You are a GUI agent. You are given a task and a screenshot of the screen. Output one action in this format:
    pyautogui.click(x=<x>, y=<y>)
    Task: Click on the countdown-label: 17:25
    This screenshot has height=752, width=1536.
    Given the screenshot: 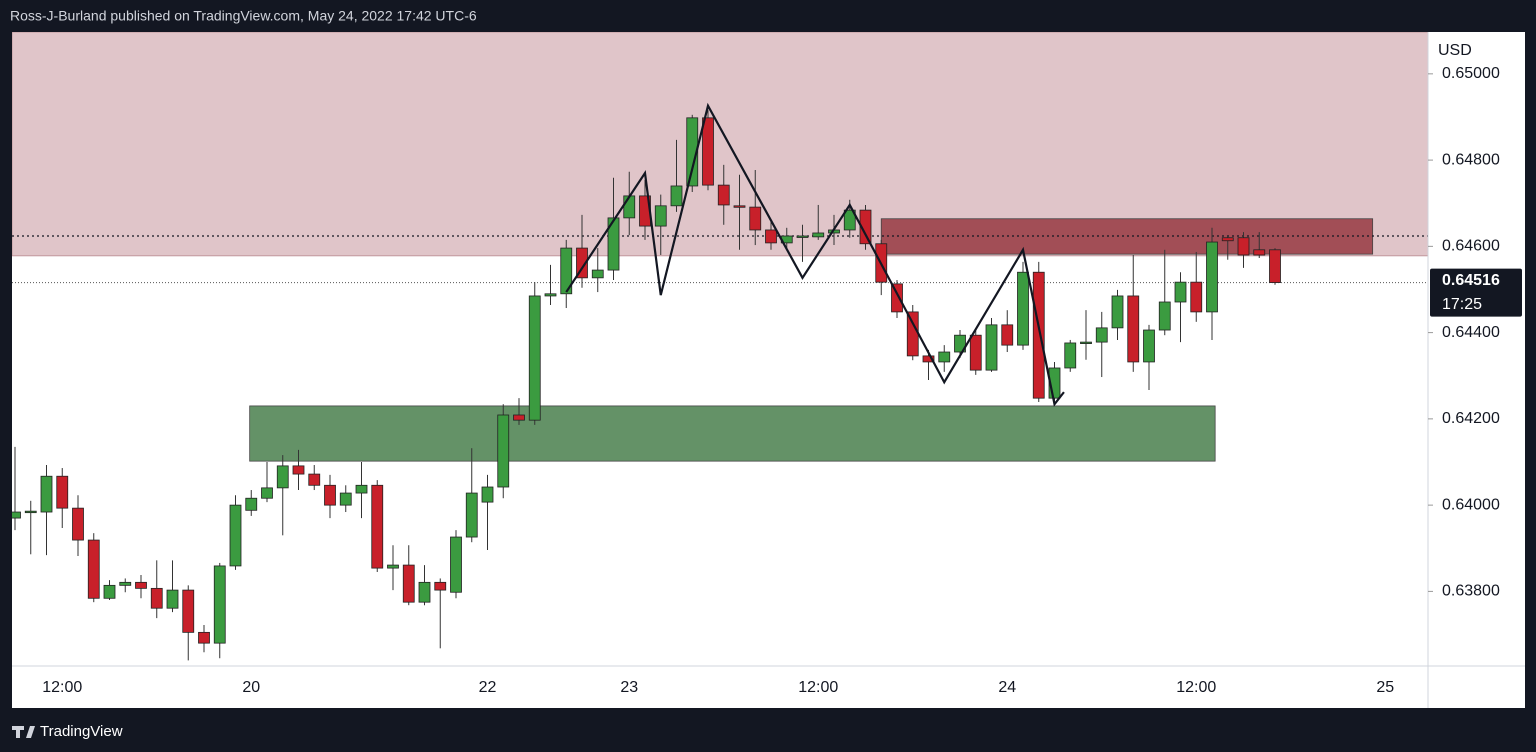 What is the action you would take?
    pyautogui.click(x=1462, y=304)
    